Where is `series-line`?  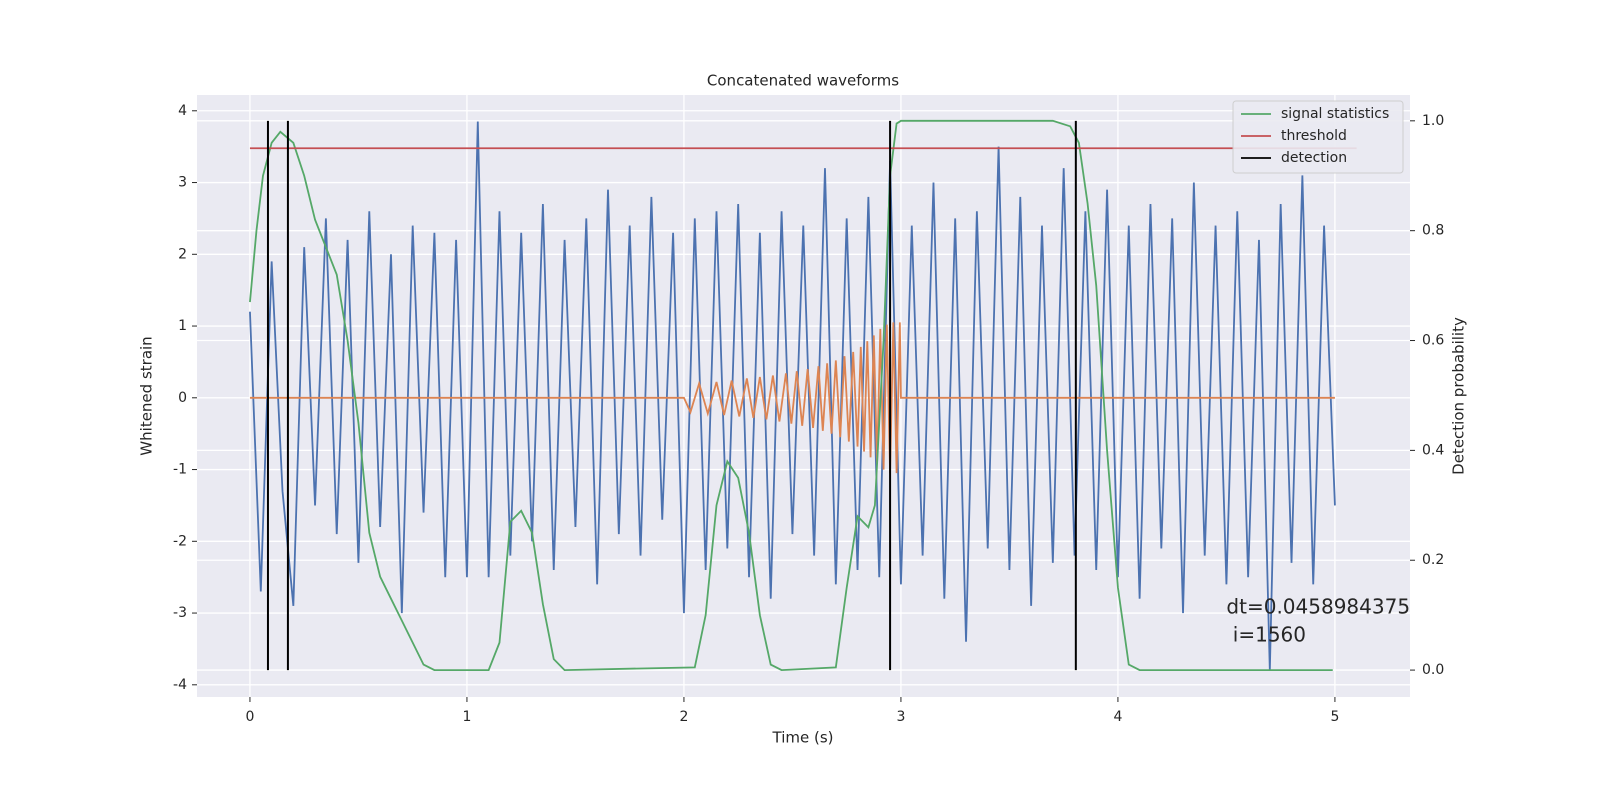 series-line is located at coordinates (792, 398).